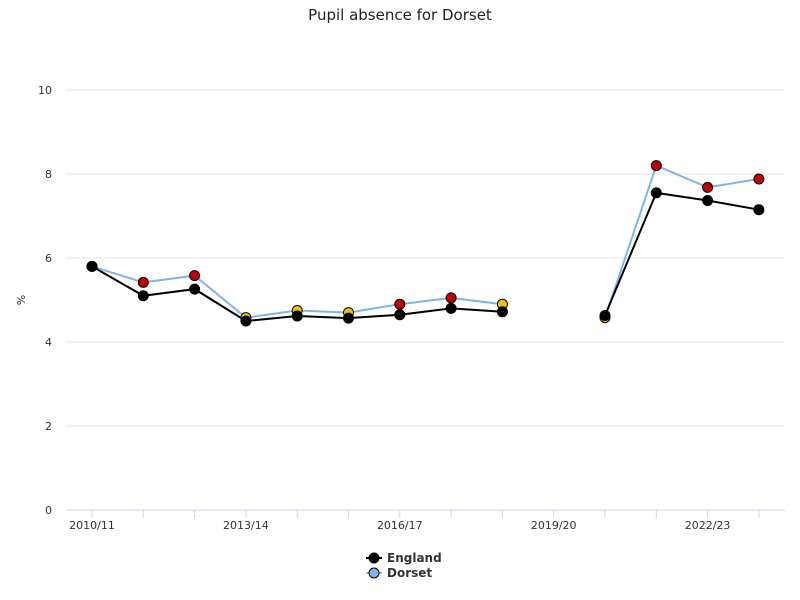 The height and width of the screenshot is (600, 800). Describe the element at coordinates (48, 258) in the screenshot. I see `y-tick-label: 6` at that location.